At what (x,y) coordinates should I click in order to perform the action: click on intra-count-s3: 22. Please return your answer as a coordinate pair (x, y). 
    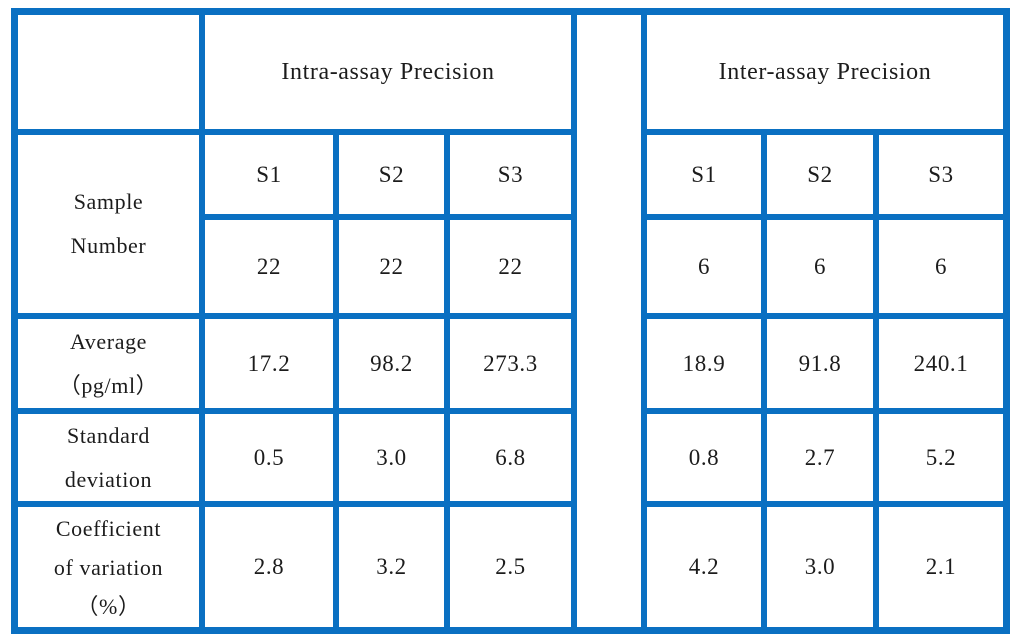
    Looking at the image, I should click on (510, 266).